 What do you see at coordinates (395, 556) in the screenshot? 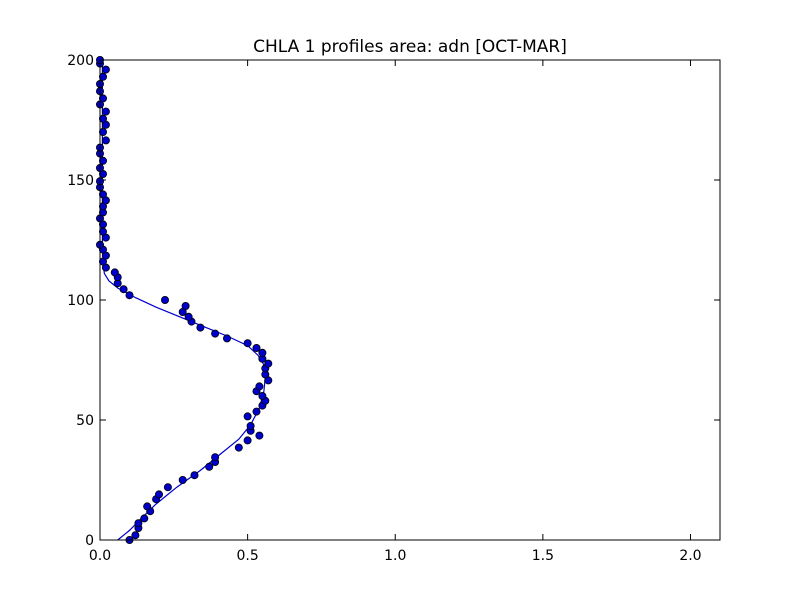
I see `x-tick-label: 1.0` at bounding box center [395, 556].